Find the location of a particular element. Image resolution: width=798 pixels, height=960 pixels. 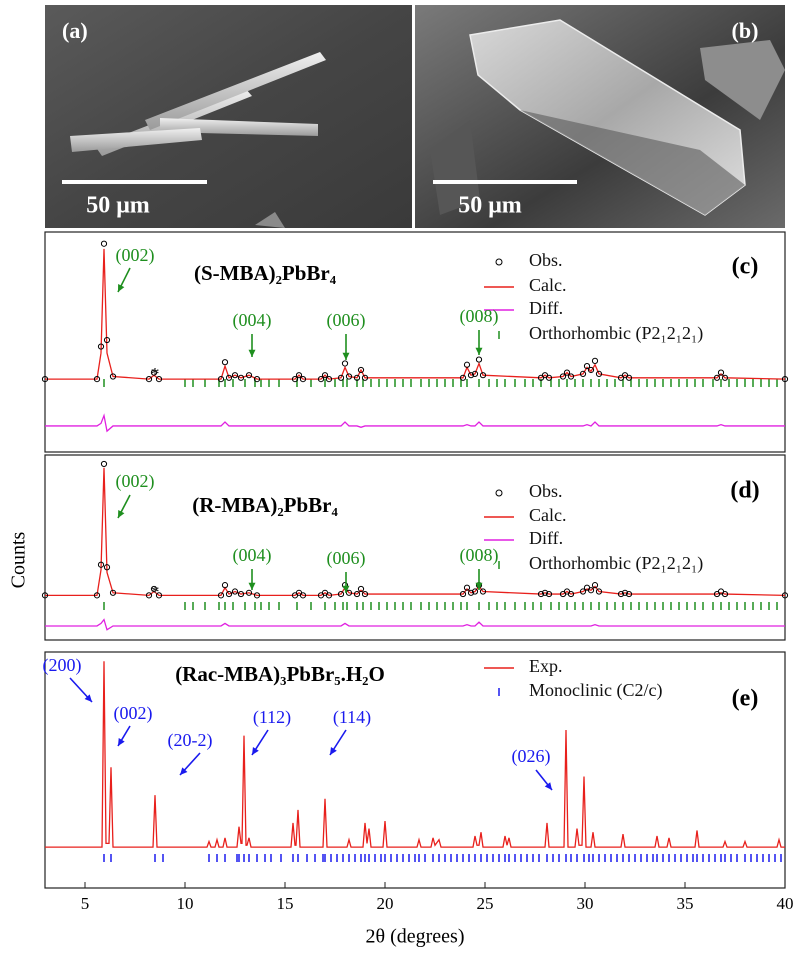

peak-annotation: * is located at coordinates (155, 592).